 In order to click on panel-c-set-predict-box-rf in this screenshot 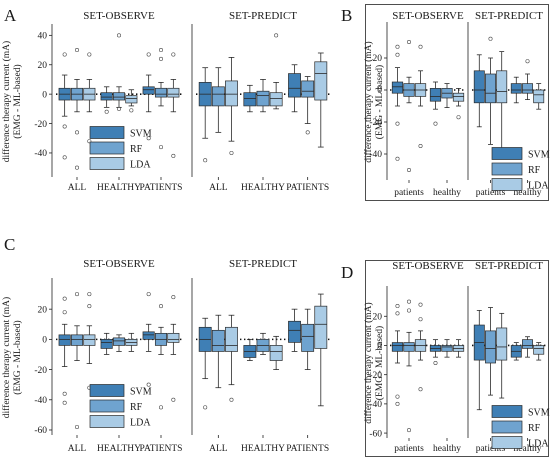, I will do `click(218, 340)`.